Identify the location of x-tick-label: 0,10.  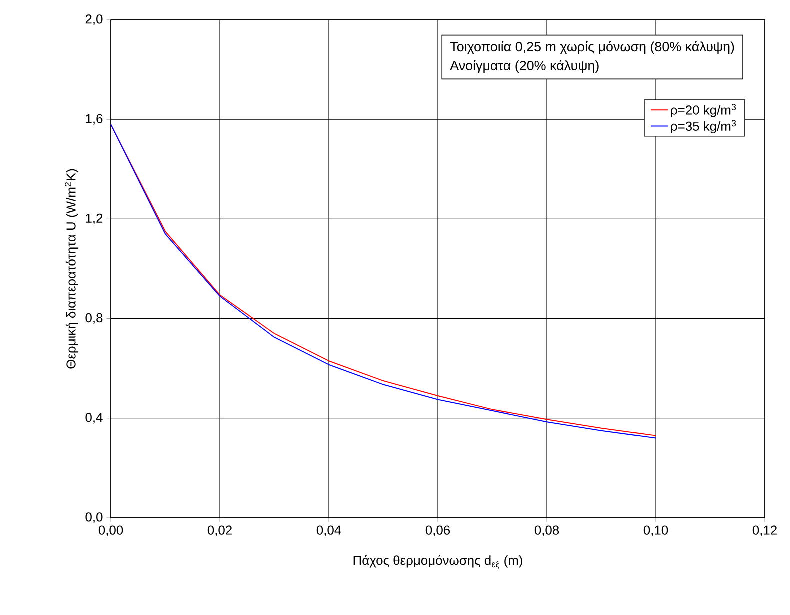
(656, 531).